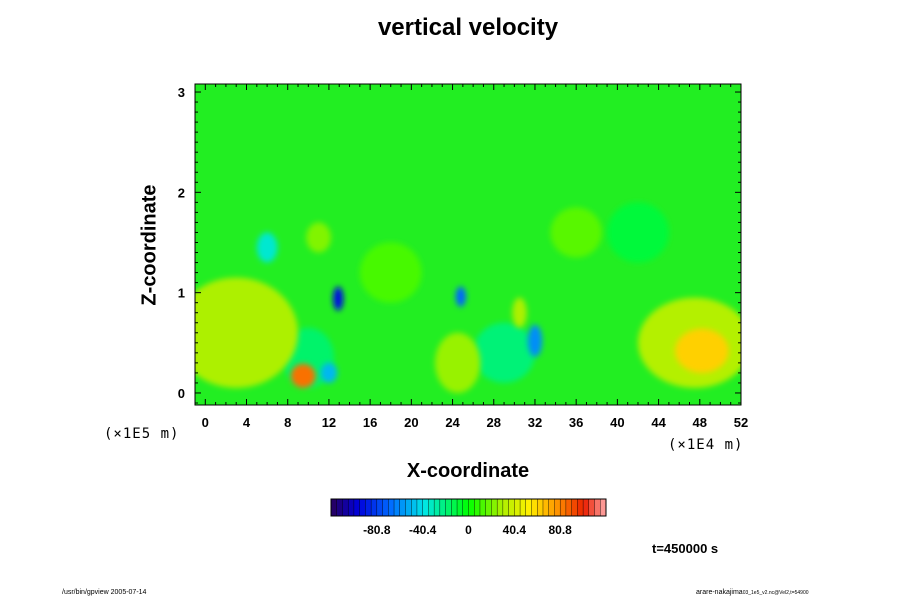 This screenshot has height=600, width=900. I want to click on time-annotation: t=450000 s, so click(685, 548).